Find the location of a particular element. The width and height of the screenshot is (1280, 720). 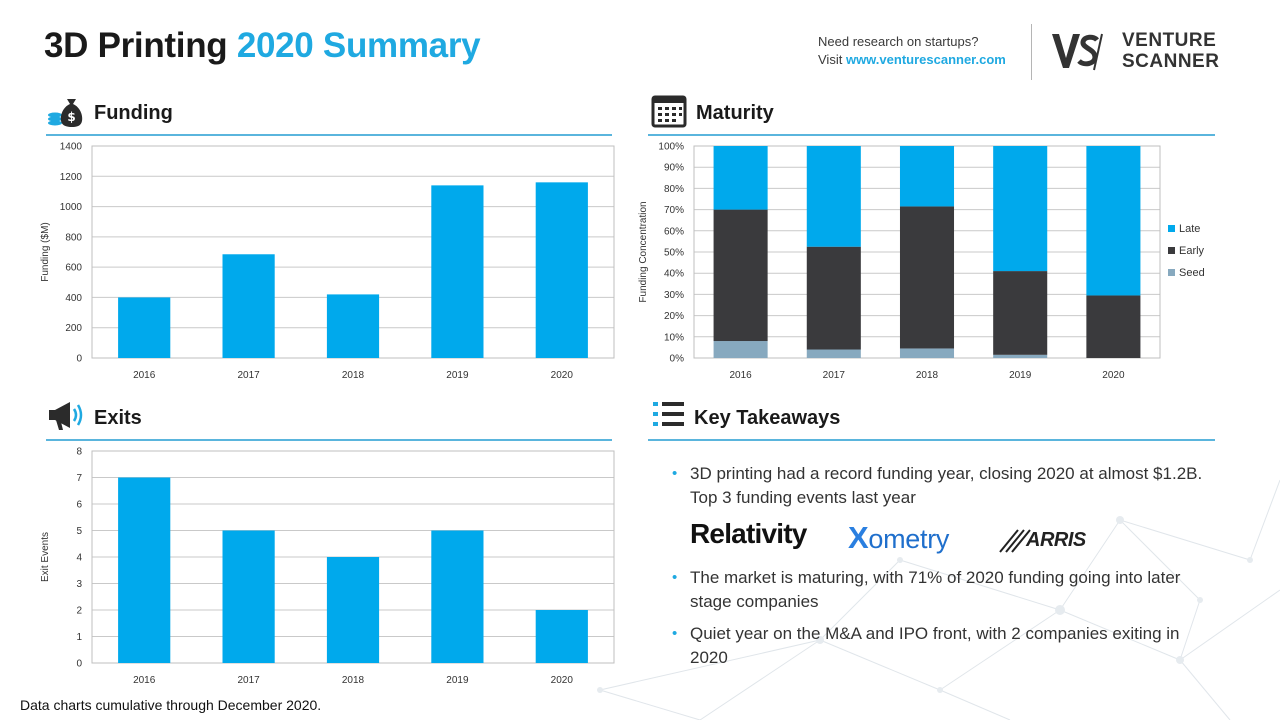

funding-title: Funding is located at coordinates (133, 113).